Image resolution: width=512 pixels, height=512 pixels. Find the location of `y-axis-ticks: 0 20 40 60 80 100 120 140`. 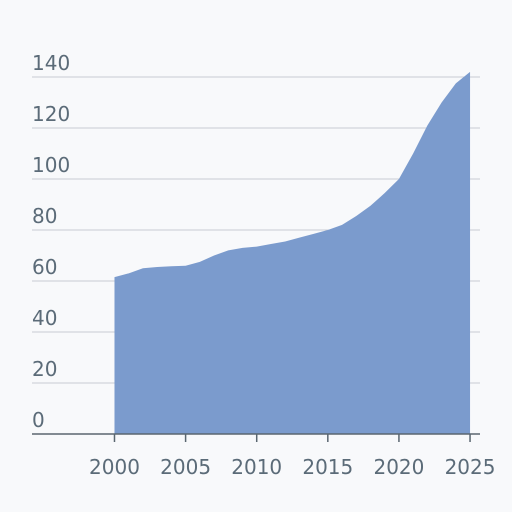

y-axis-ticks: 0 20 40 60 80 100 120 140 is located at coordinates (51, 241).